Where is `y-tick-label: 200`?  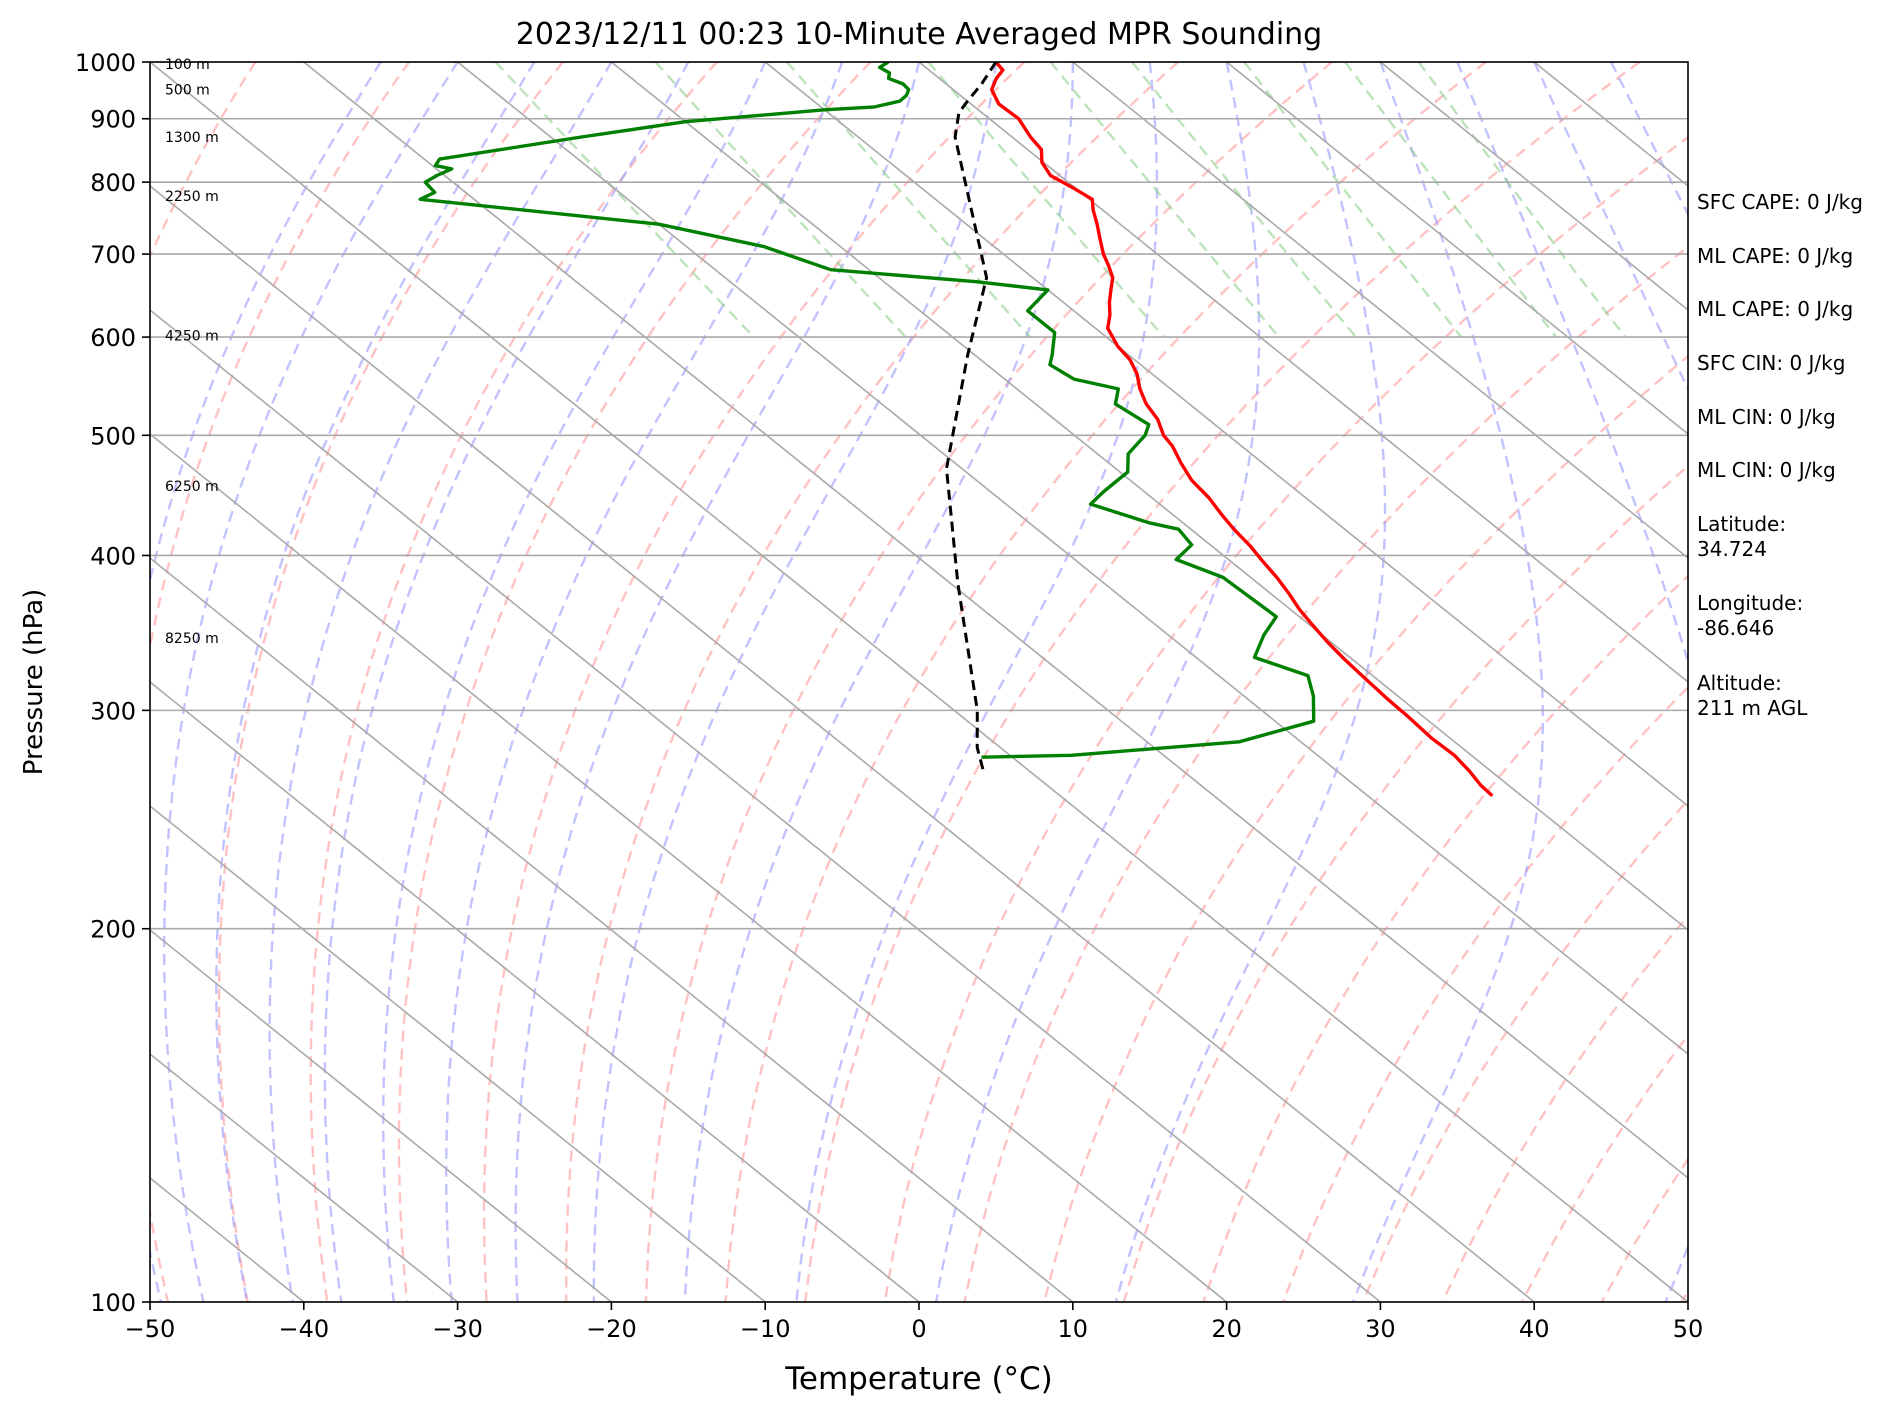 y-tick-label: 200 is located at coordinates (113, 930).